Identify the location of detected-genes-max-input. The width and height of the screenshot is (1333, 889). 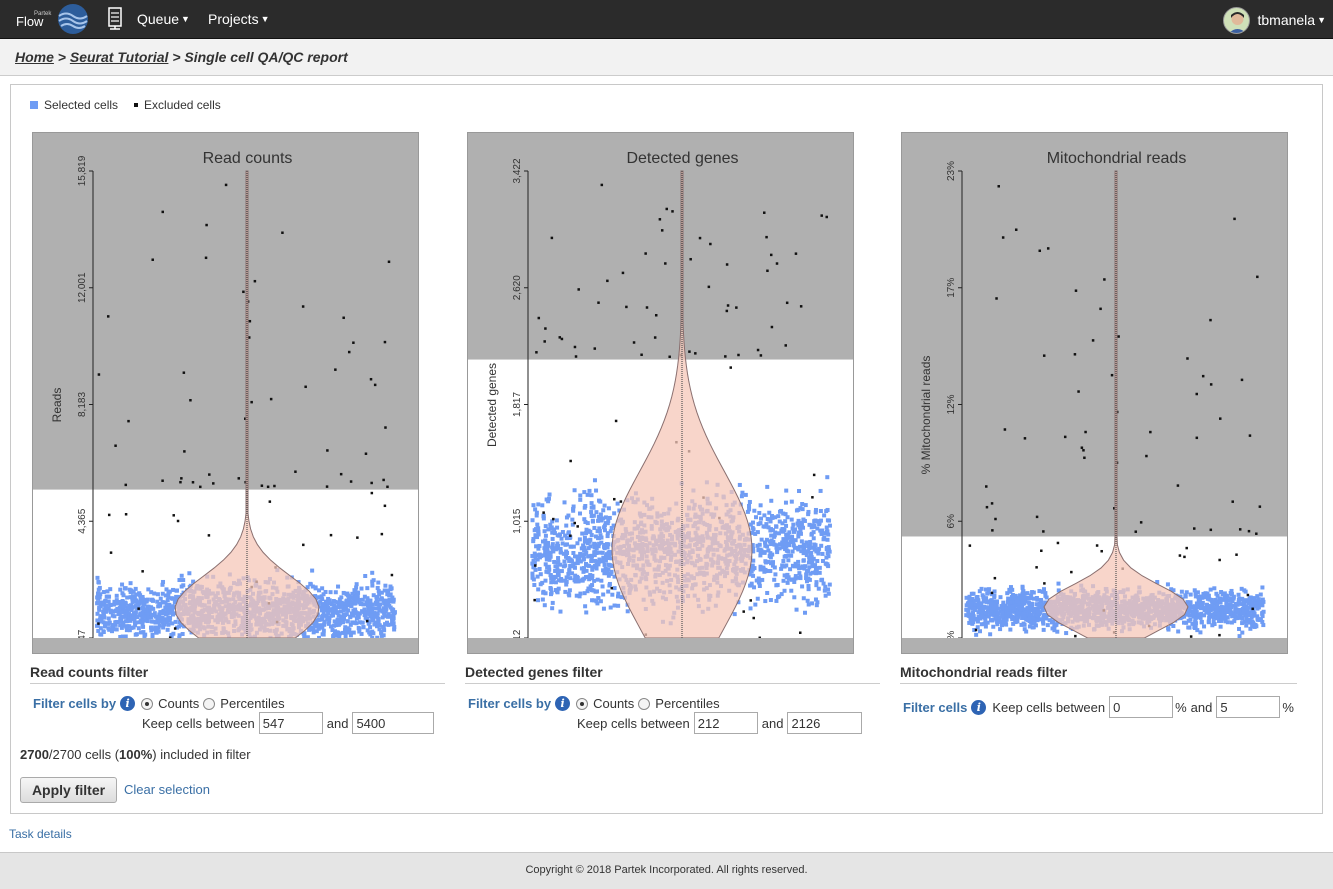
(825, 723).